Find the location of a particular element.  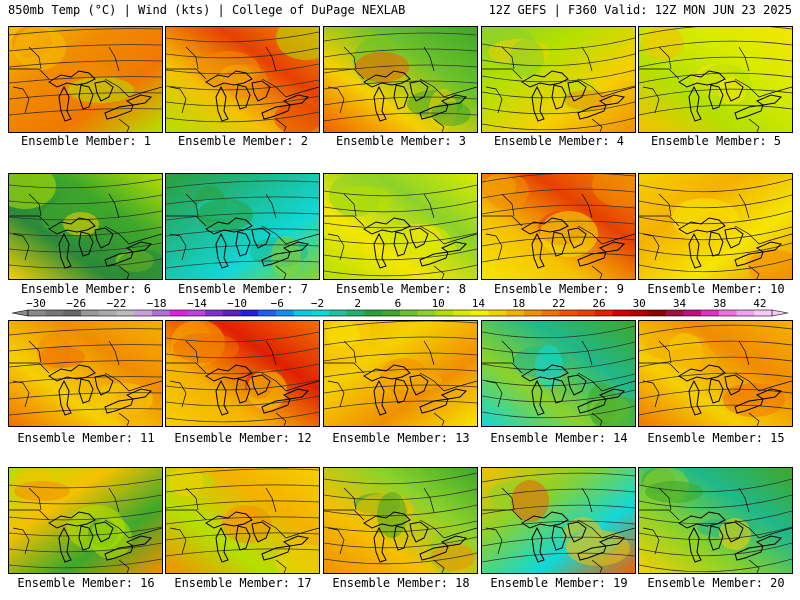

ensemble-member-label: Ensemble Member: 9 is located at coordinates (559, 289).